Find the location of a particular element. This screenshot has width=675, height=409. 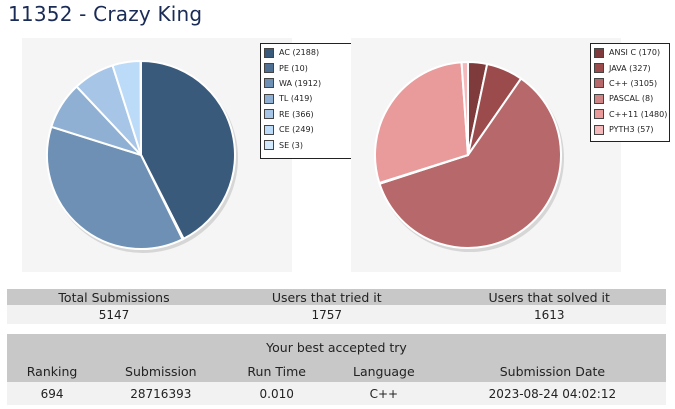

language-legend-item: PASCAL (8) is located at coordinates (630, 98).